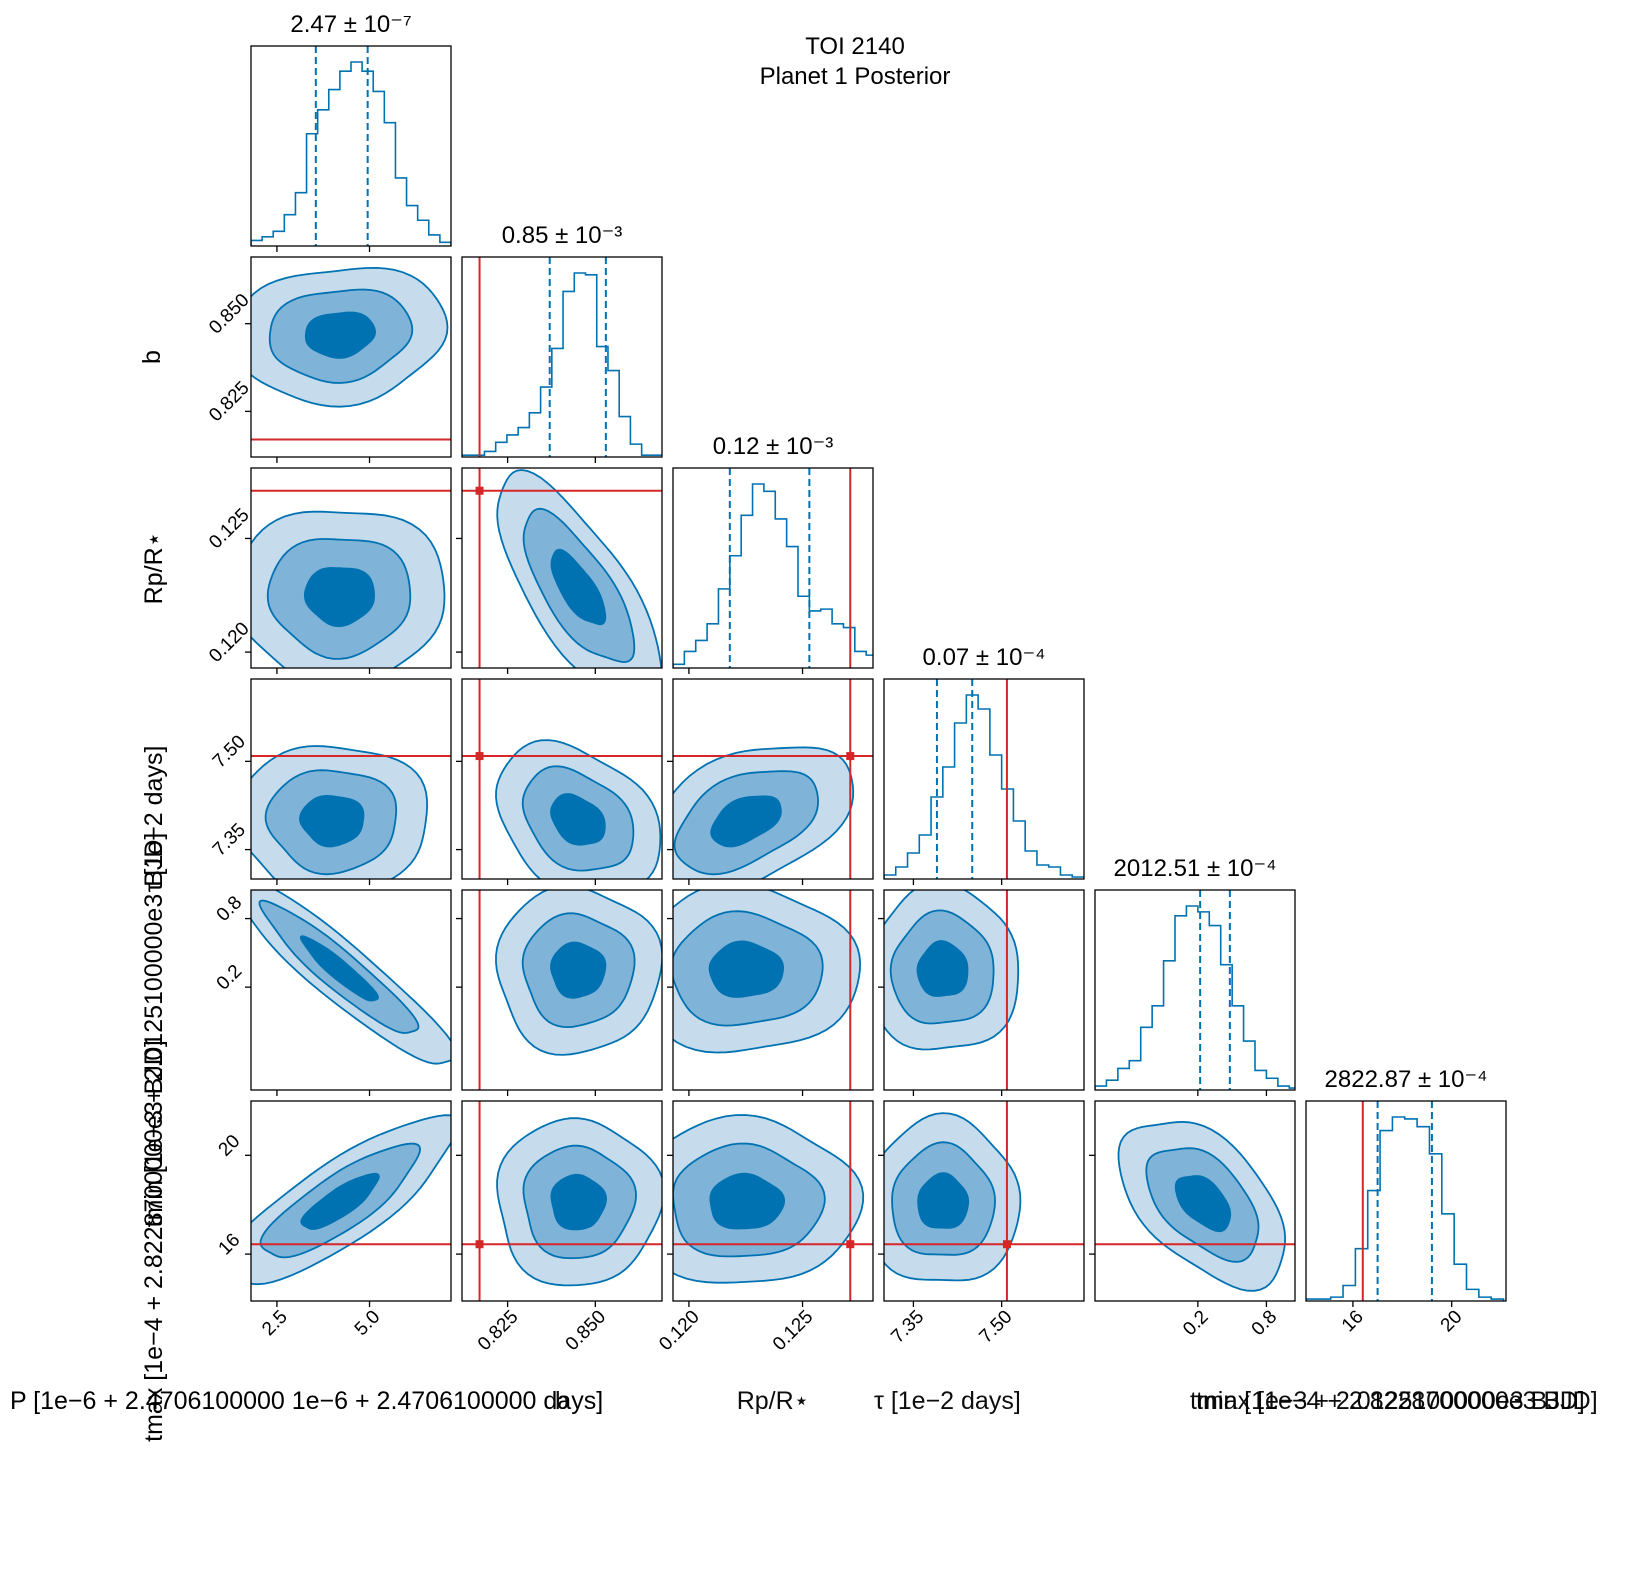  Describe the element at coordinates (1452, 1322) in the screenshot. I see `x-tick-label-t_max: 20` at that location.